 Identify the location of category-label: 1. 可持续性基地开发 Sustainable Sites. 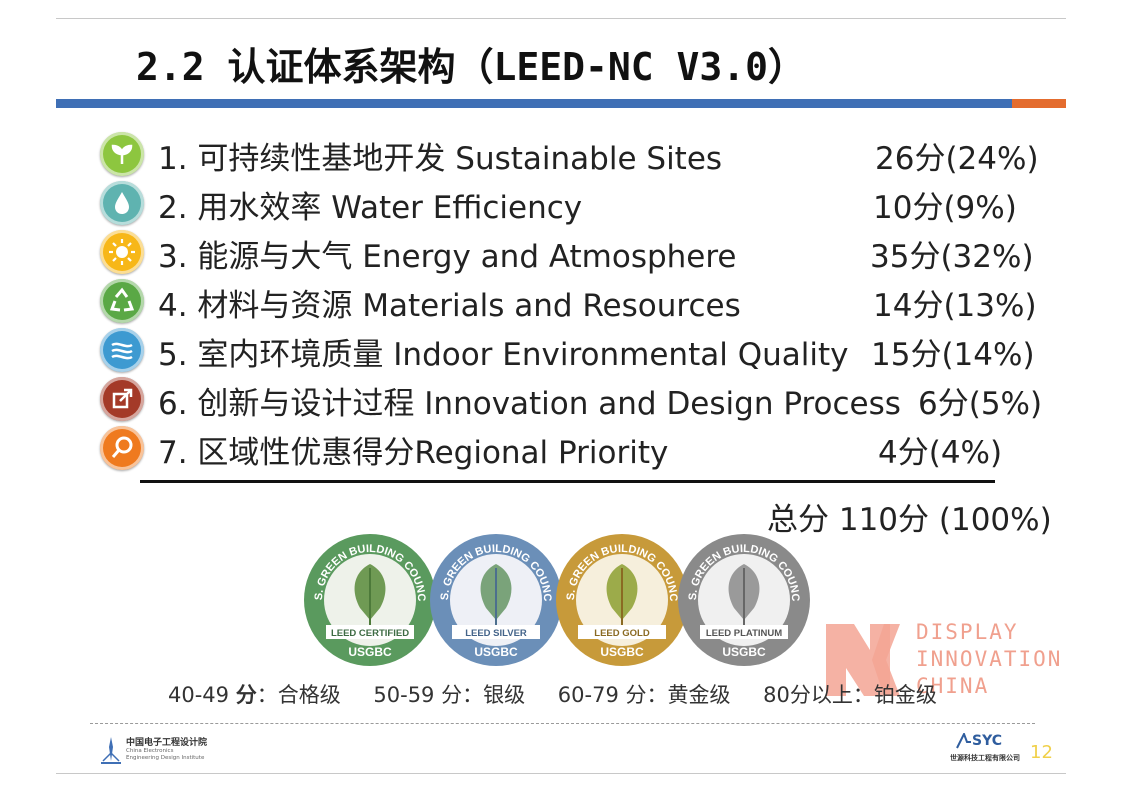
(440, 159).